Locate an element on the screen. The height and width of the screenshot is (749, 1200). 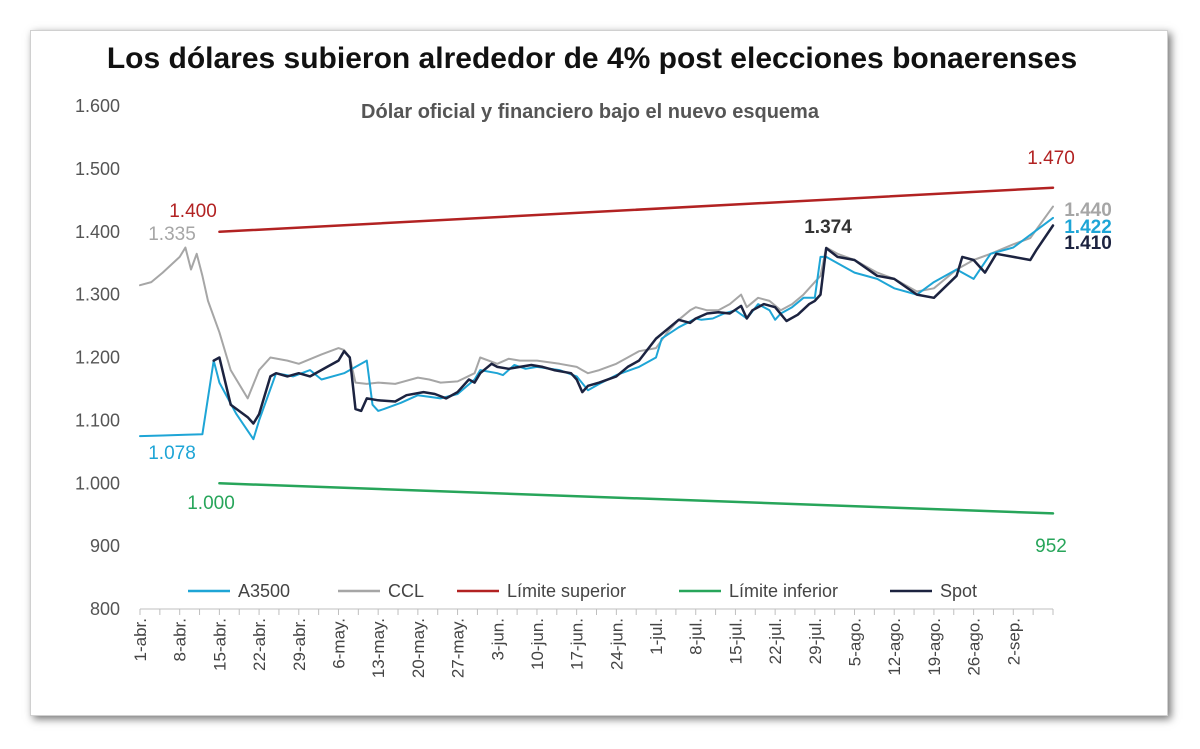
y-tick-label: 1.100 is located at coordinates (97, 420).